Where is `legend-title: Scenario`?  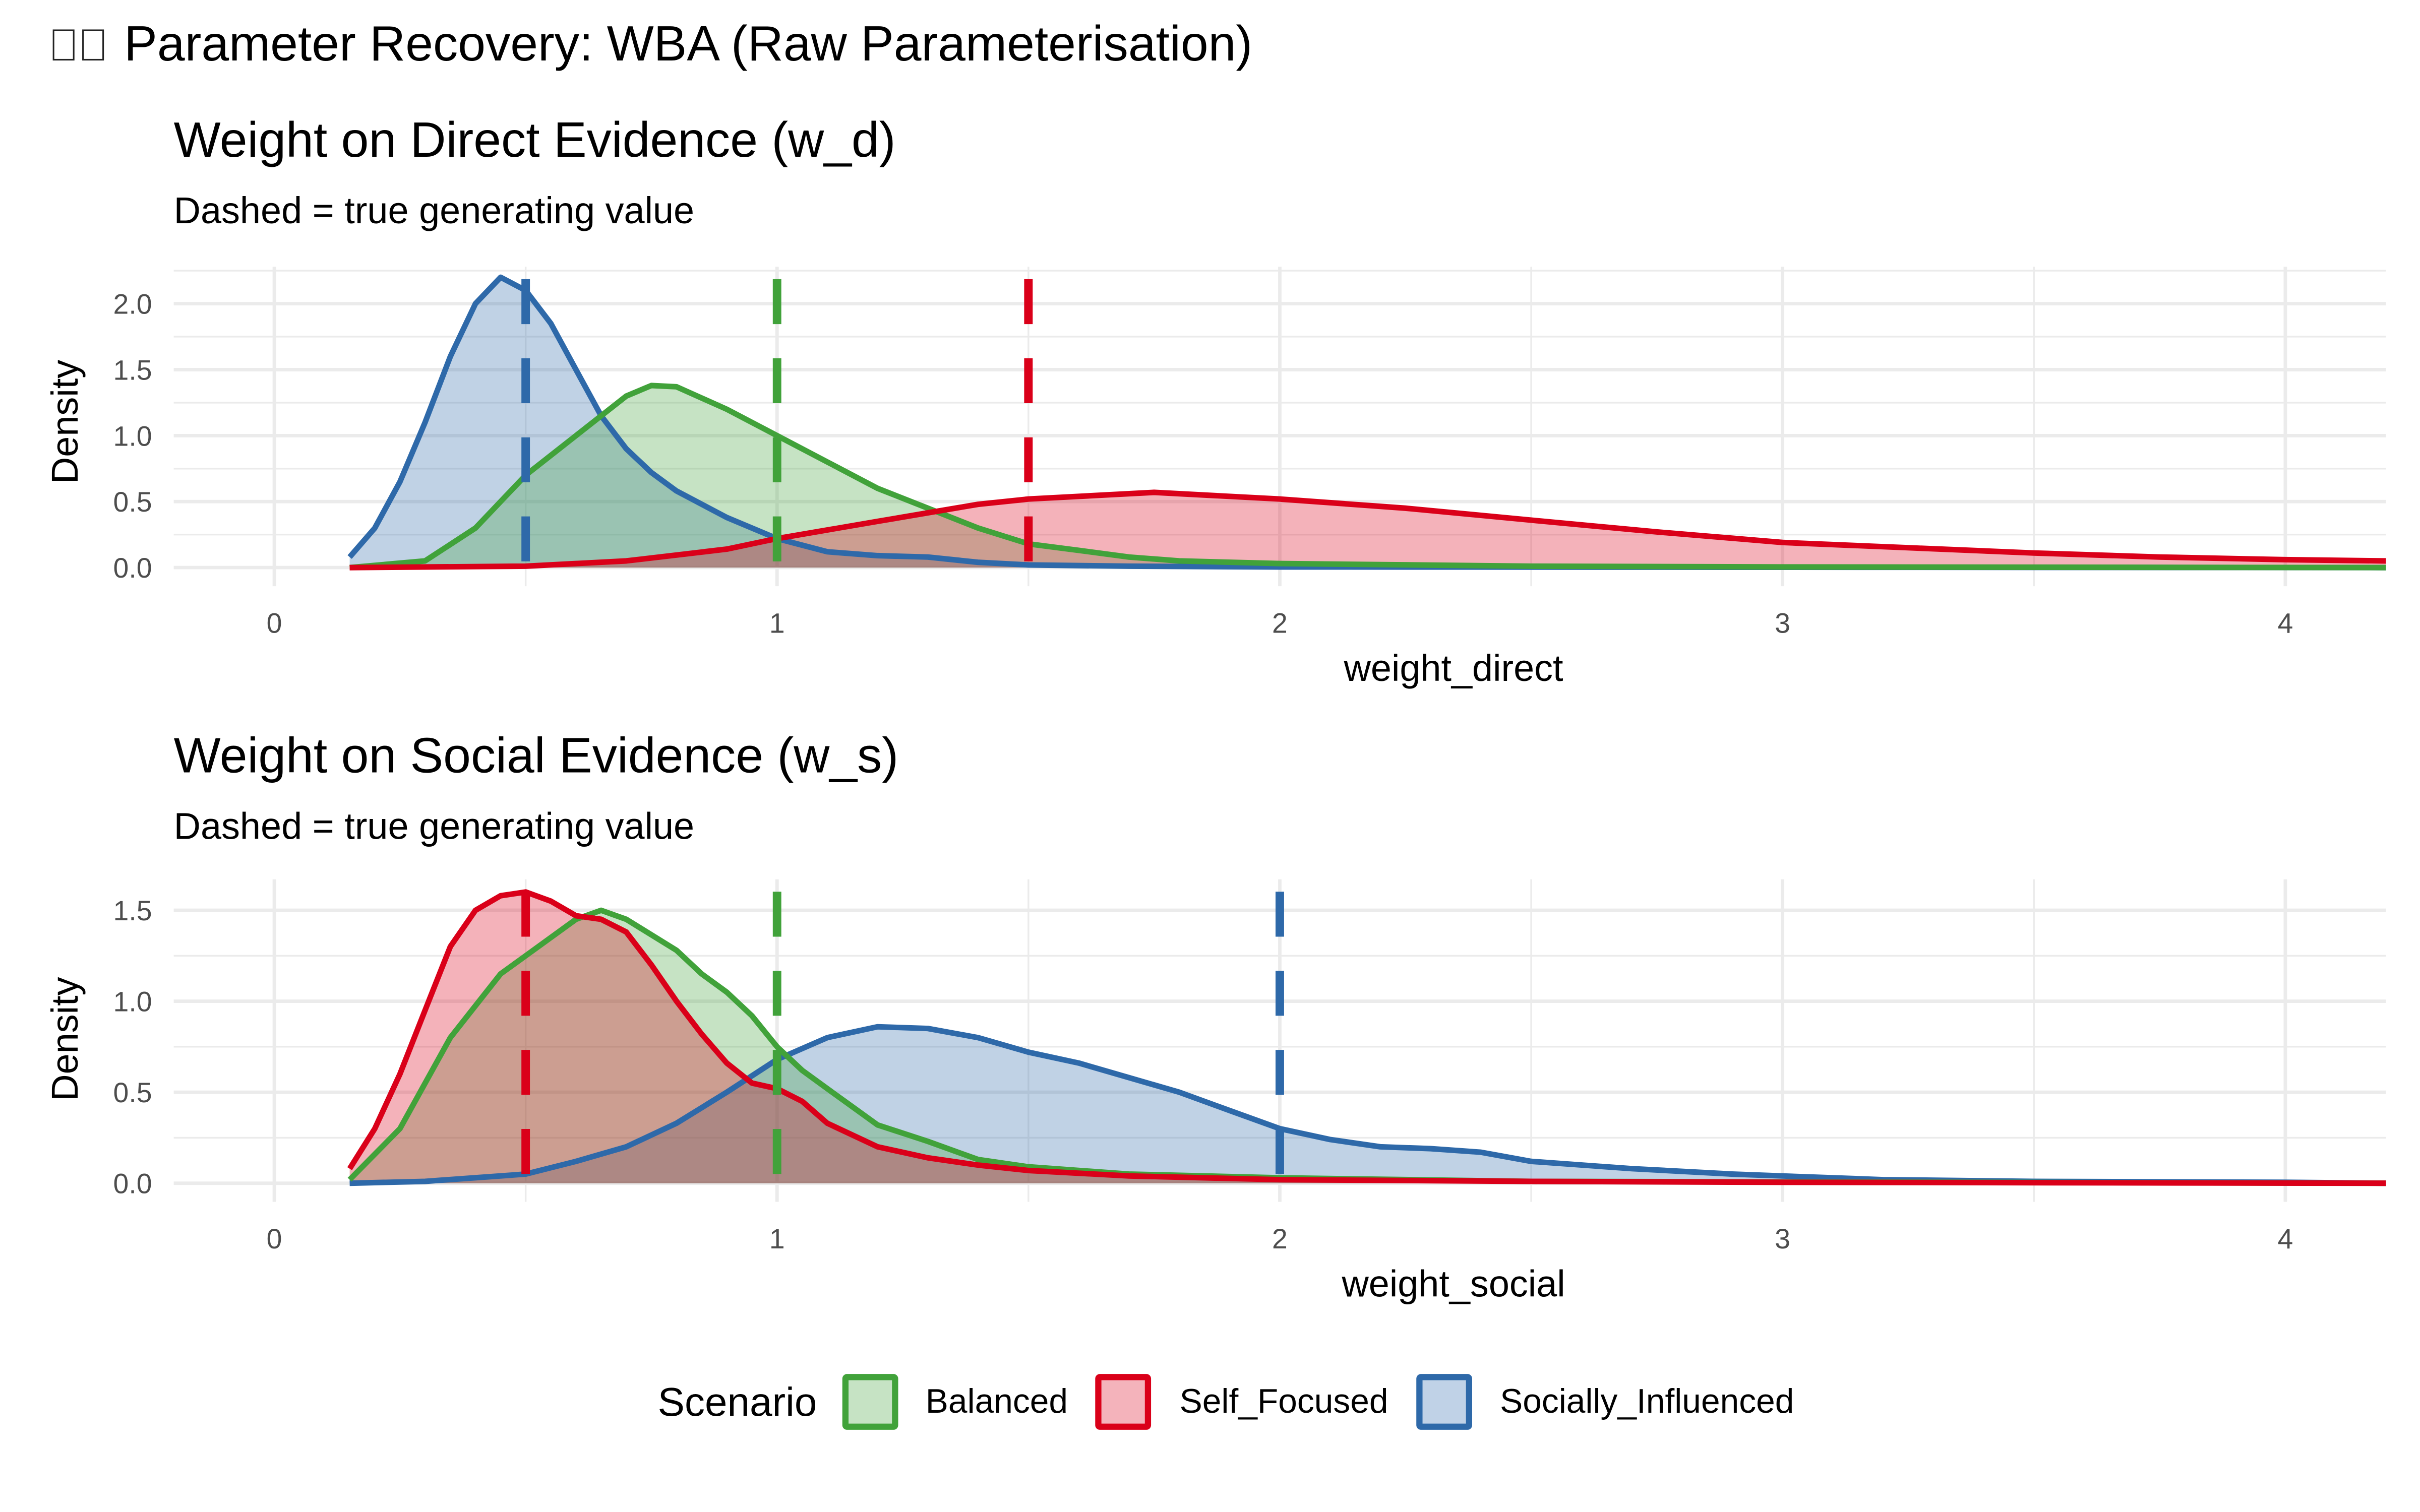
legend-title: Scenario is located at coordinates (737, 1401).